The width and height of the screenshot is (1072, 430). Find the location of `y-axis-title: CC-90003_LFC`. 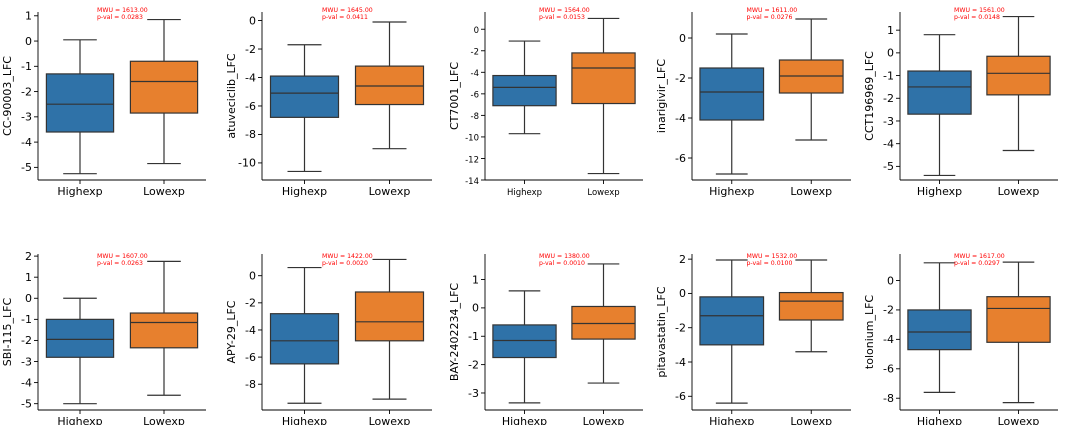

y-axis-title: CC-90003_LFC is located at coordinates (7, 96).